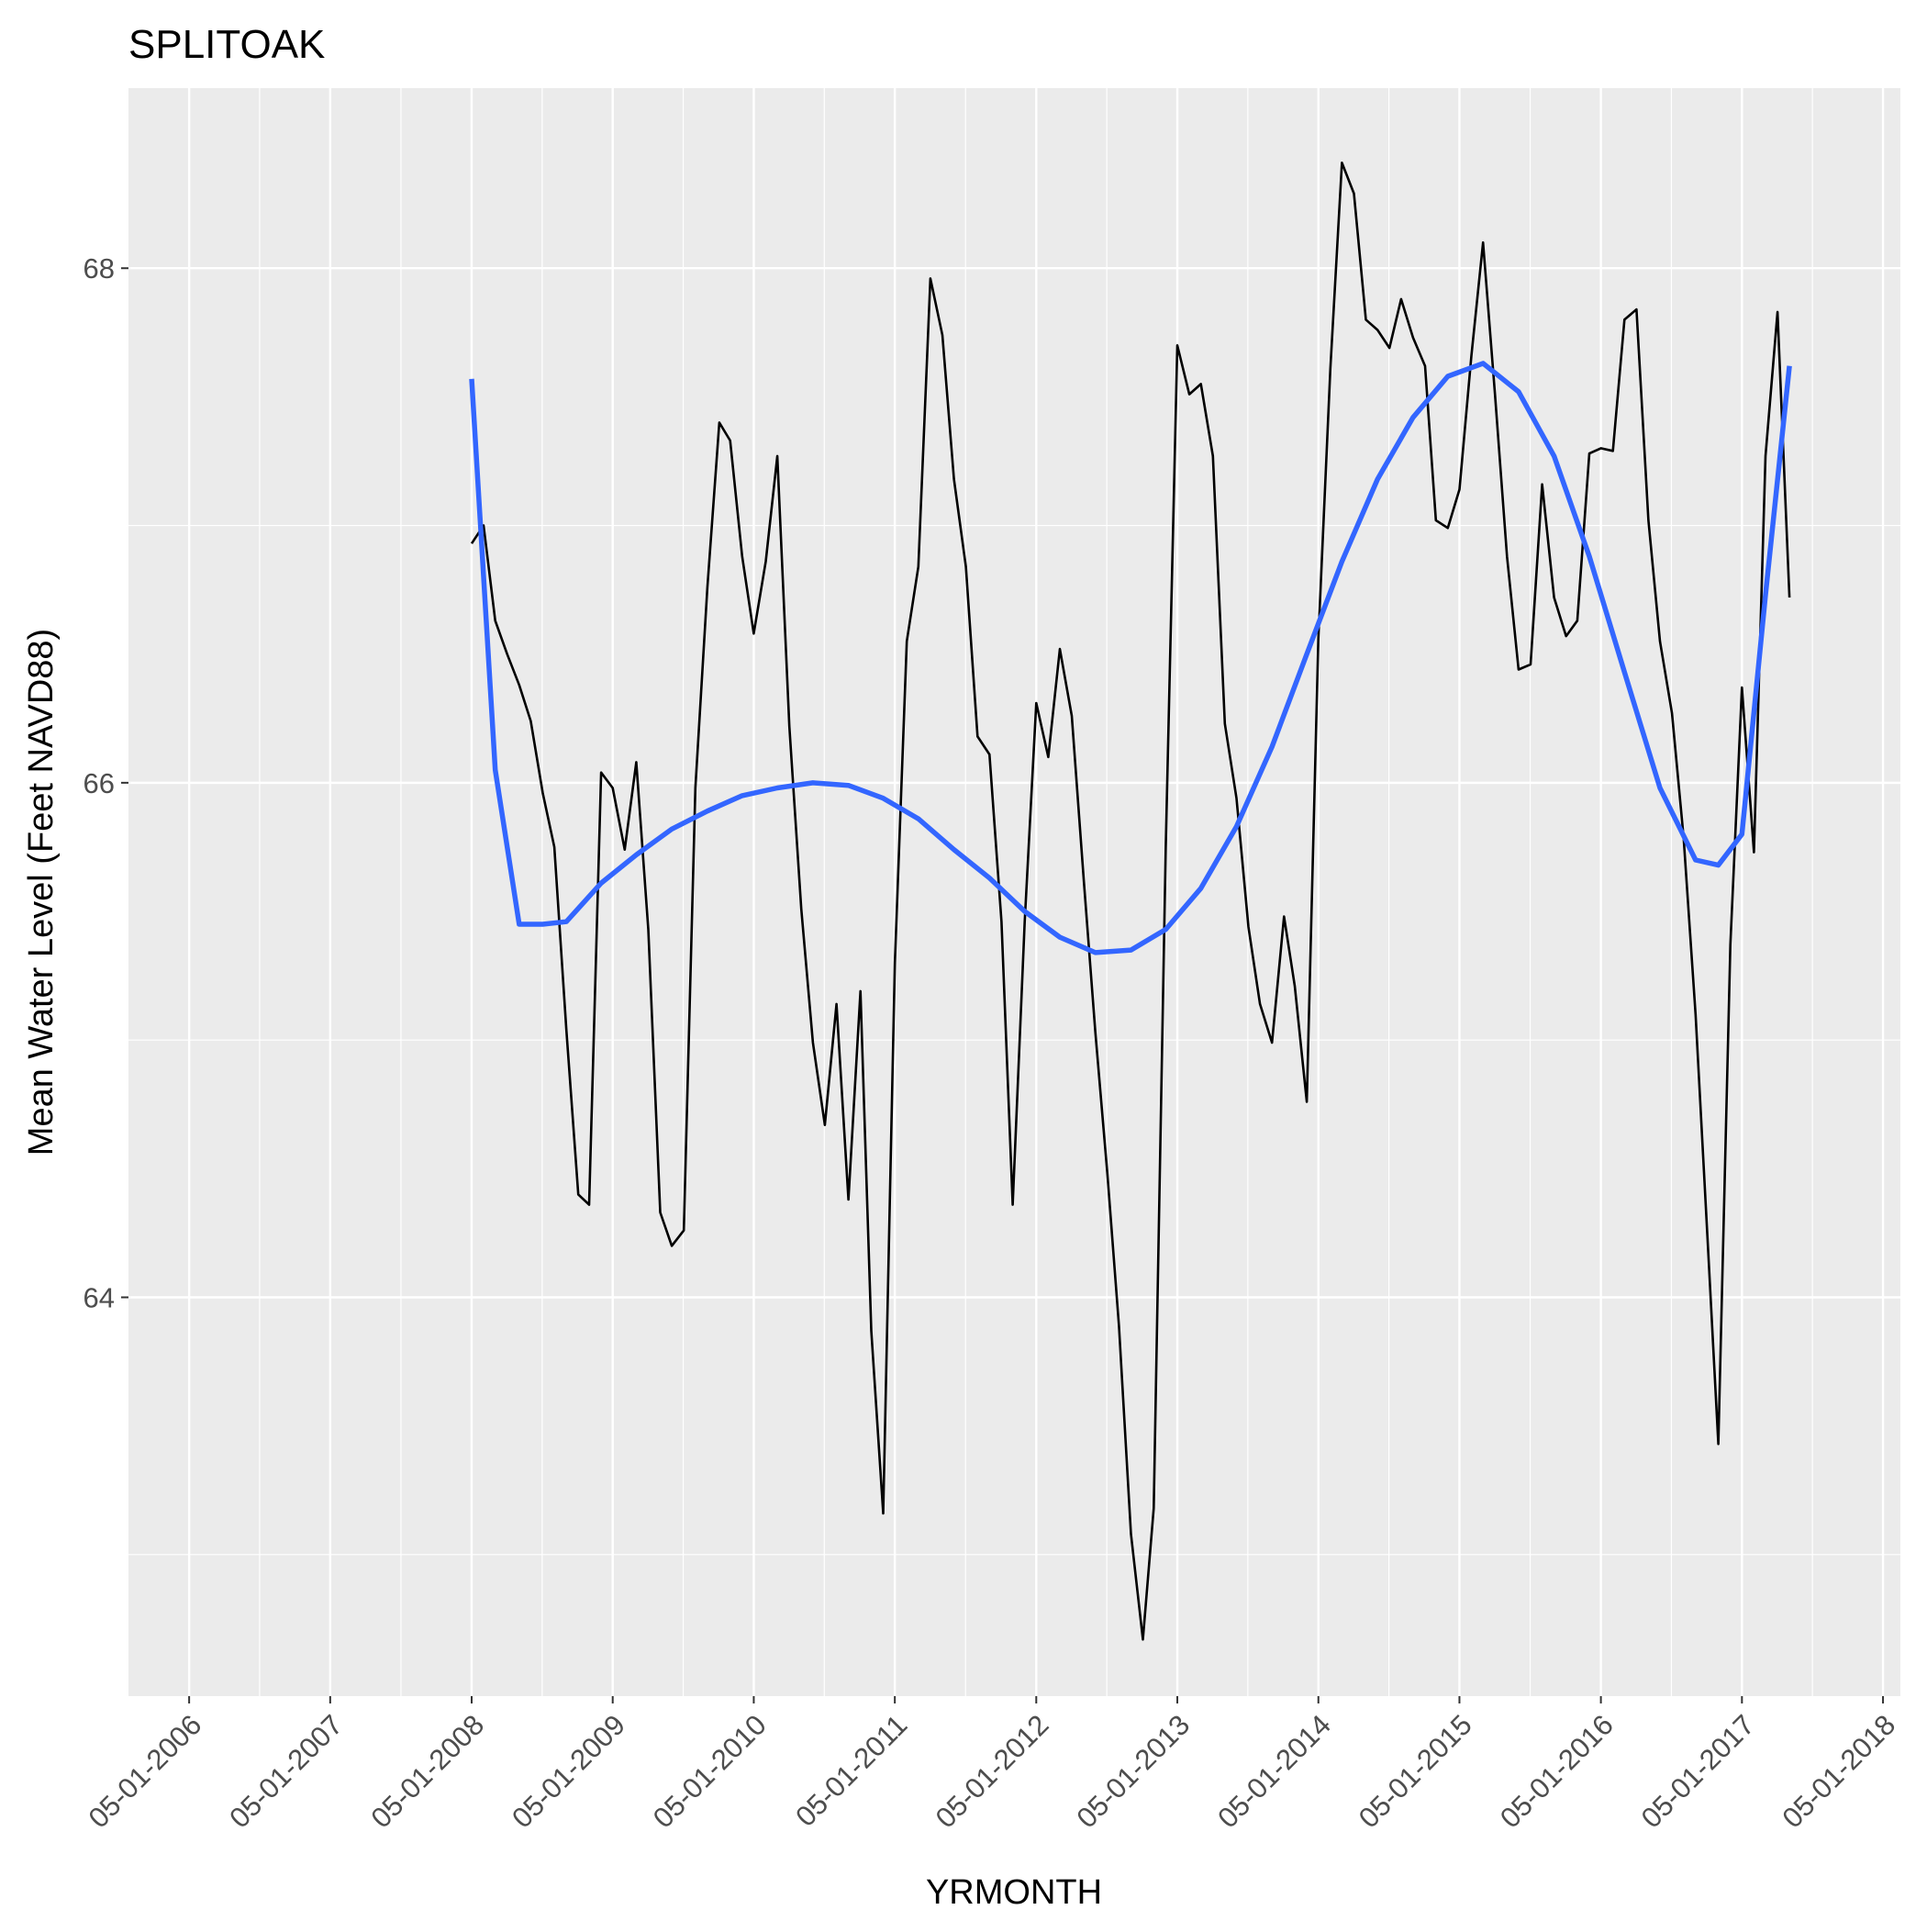 The image size is (1927, 1932). Describe the element at coordinates (145, 1772) in the screenshot. I see `x-tick-label: 05-01-2006` at that location.